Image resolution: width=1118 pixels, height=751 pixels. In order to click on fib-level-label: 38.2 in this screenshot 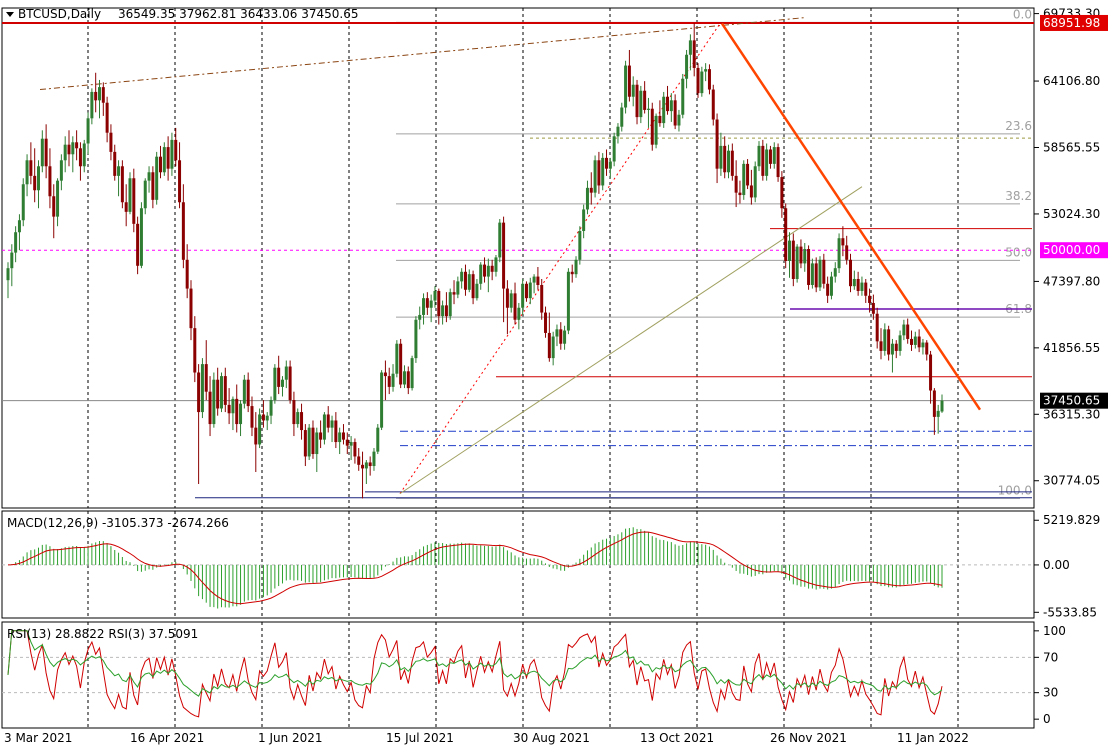, I will do `click(1018, 196)`.